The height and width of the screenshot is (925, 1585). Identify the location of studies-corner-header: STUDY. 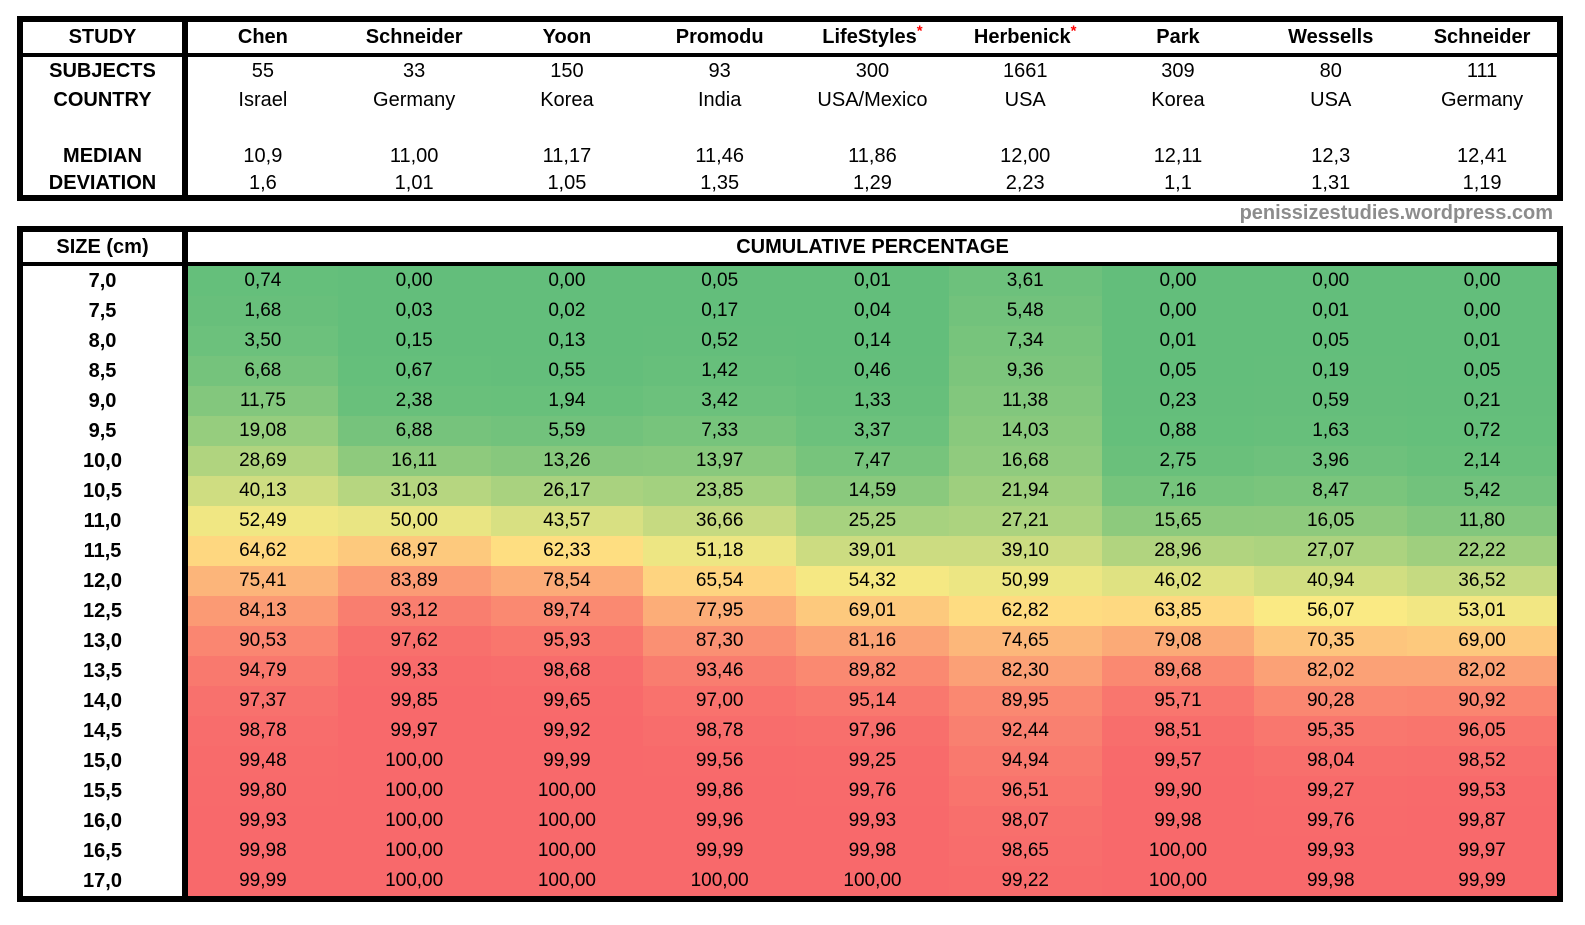
(104, 38).